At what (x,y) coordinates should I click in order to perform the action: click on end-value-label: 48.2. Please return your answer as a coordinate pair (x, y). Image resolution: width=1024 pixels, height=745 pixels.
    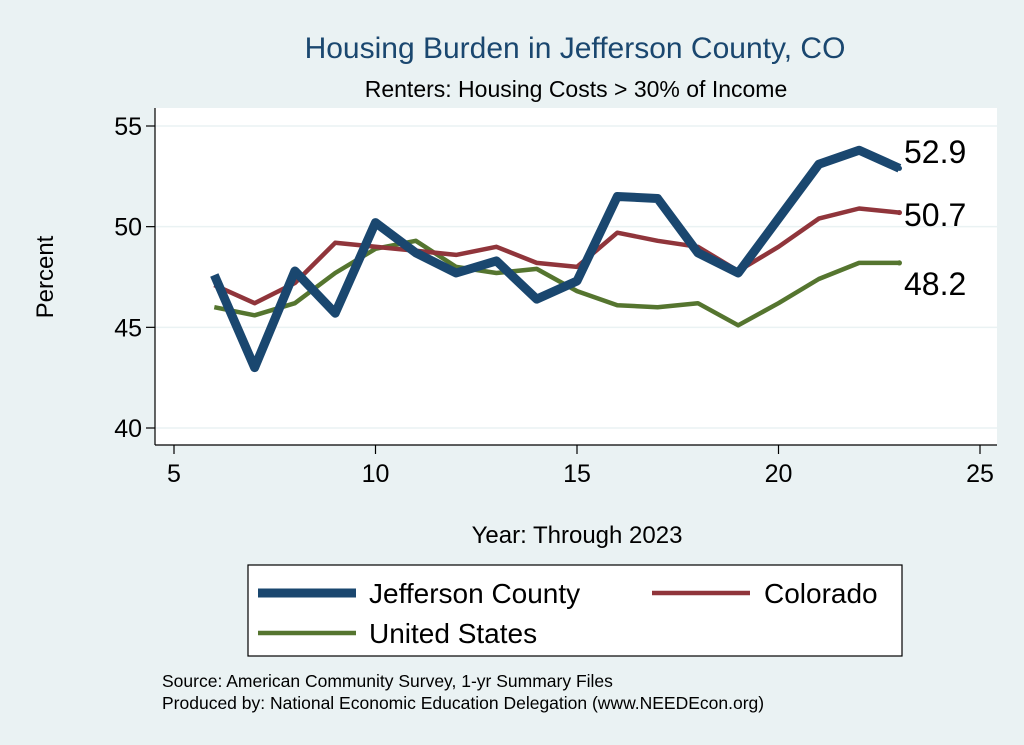
    Looking at the image, I should click on (935, 284).